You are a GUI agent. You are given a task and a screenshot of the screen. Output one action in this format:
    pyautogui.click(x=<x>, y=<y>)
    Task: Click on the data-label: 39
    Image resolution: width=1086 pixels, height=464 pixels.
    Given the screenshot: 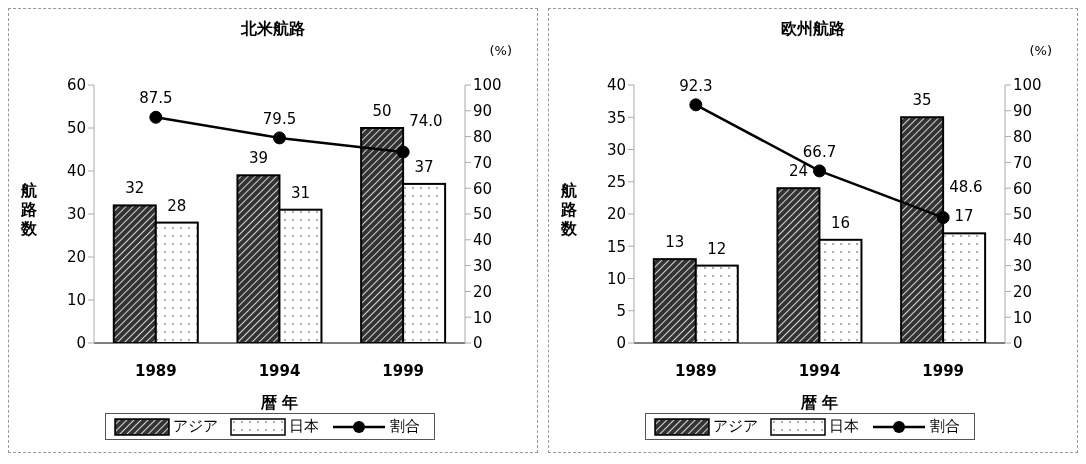 What is the action you would take?
    pyautogui.click(x=258, y=158)
    